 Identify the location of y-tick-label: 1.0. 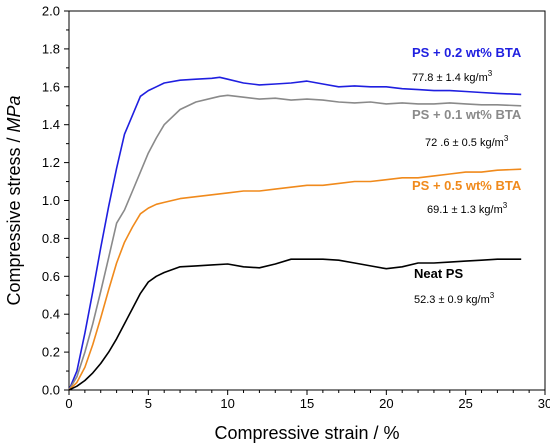
(51, 200).